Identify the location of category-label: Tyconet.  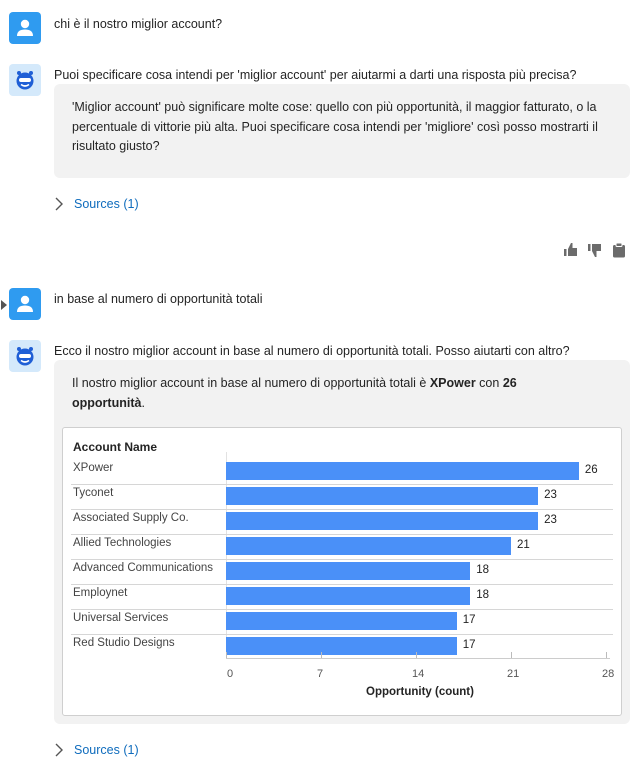
(93, 493).